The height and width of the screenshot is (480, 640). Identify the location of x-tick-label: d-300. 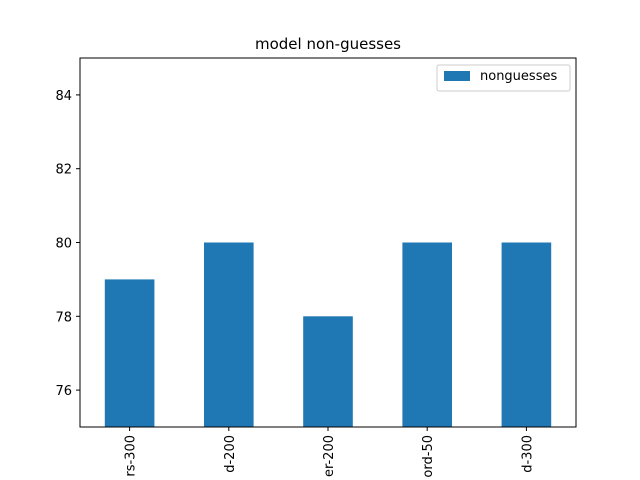
(527, 454).